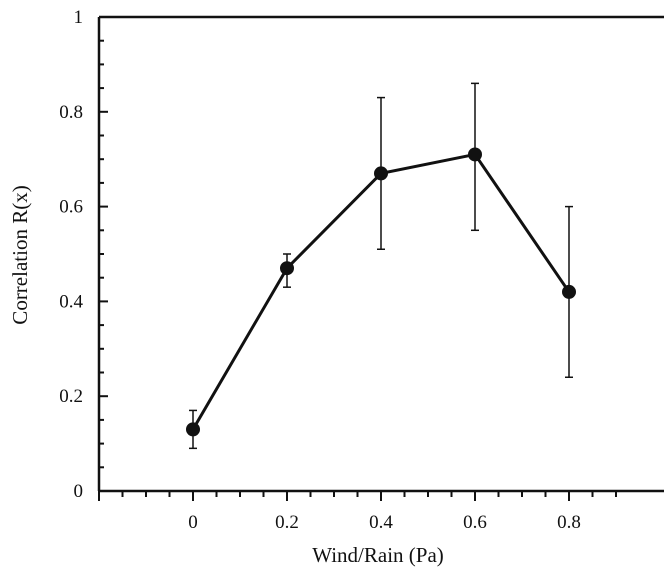  I want to click on y-tick-label: 0.4, so click(71, 301).